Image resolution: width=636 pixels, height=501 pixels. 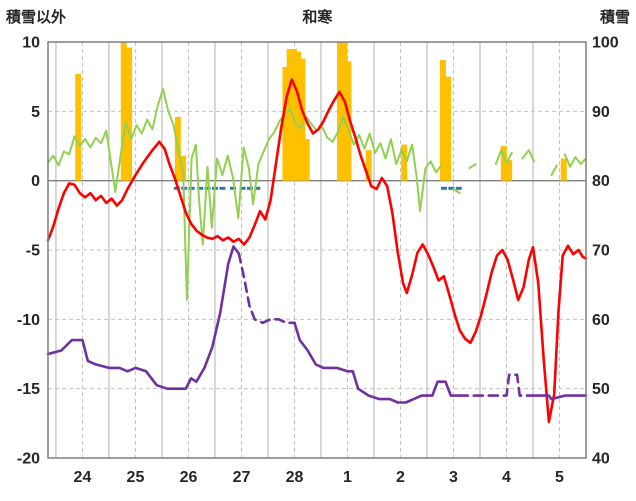 What do you see at coordinates (347, 477) in the screenshot?
I see `x-axis-tick: 1` at bounding box center [347, 477].